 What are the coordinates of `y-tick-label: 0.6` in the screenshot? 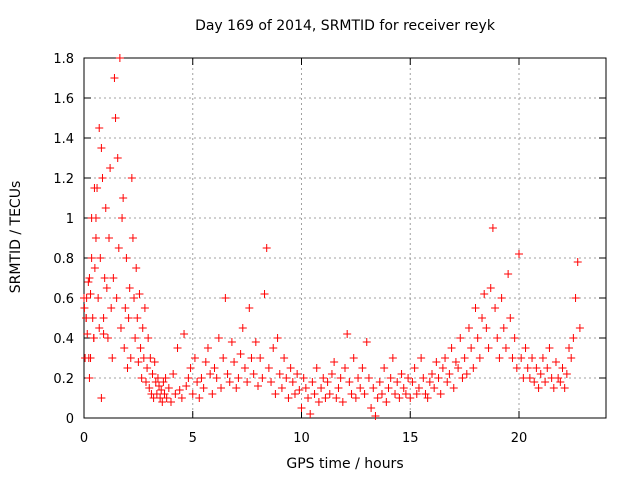 It's located at (63, 299).